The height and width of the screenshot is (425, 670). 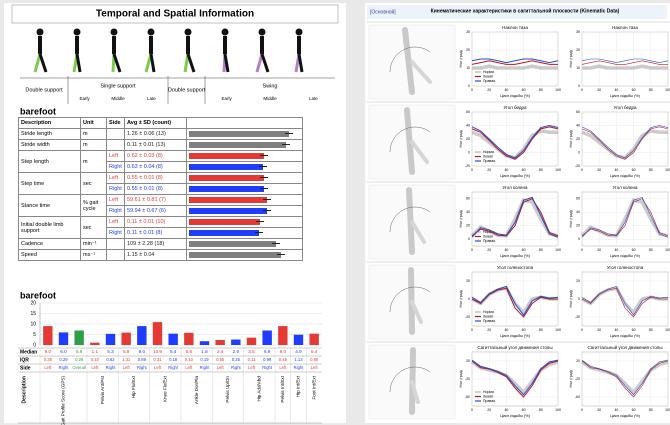 What do you see at coordinates (49, 123) in the screenshot?
I see `header-cell: Description` at bounding box center [49, 123].